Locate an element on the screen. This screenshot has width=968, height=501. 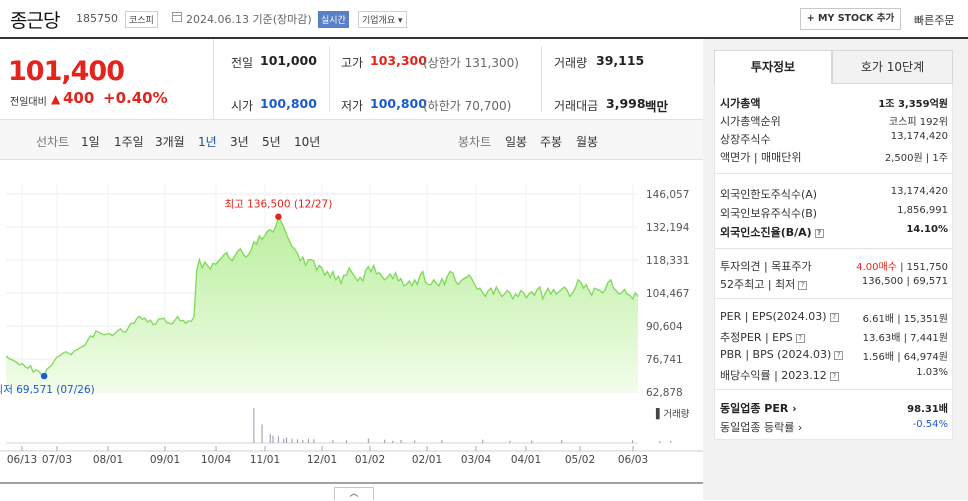
max-marker is located at coordinates (278, 216).